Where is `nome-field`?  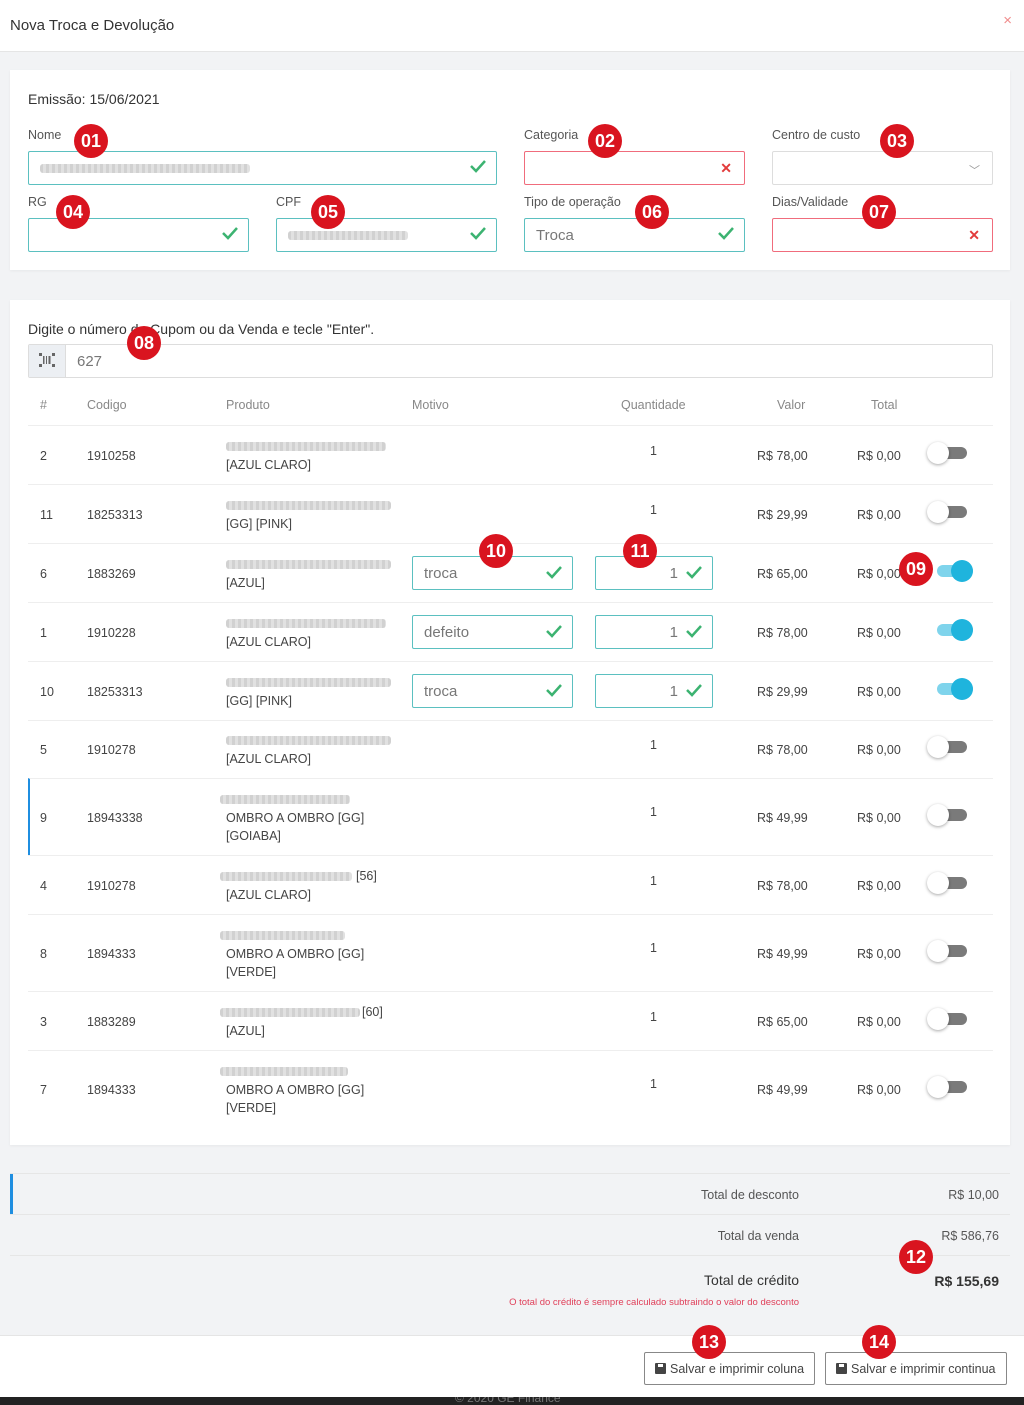 nome-field is located at coordinates (262, 168).